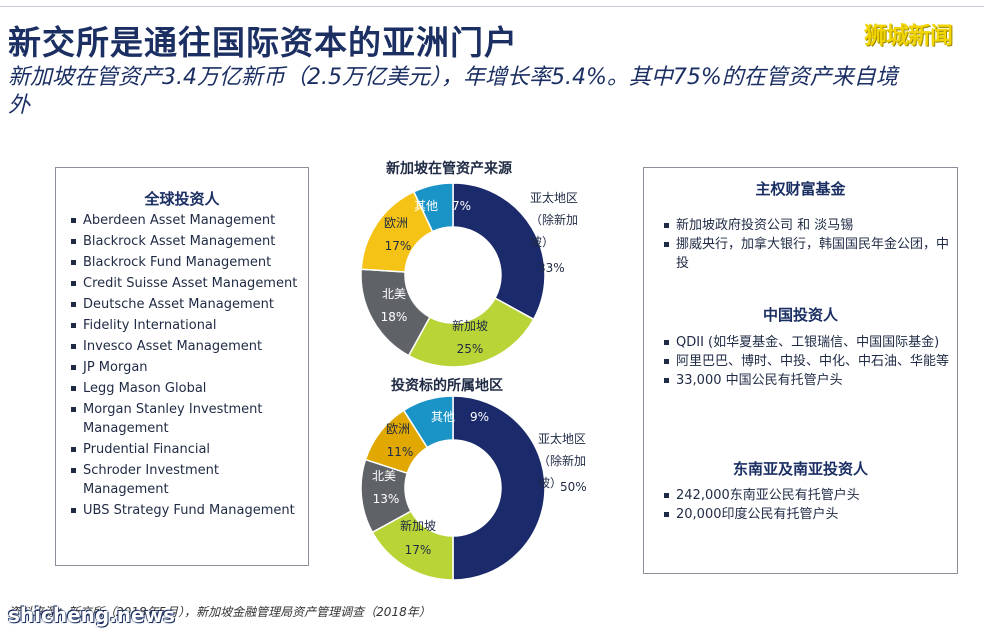  What do you see at coordinates (492, 6) in the screenshot?
I see `top-rule` at bounding box center [492, 6].